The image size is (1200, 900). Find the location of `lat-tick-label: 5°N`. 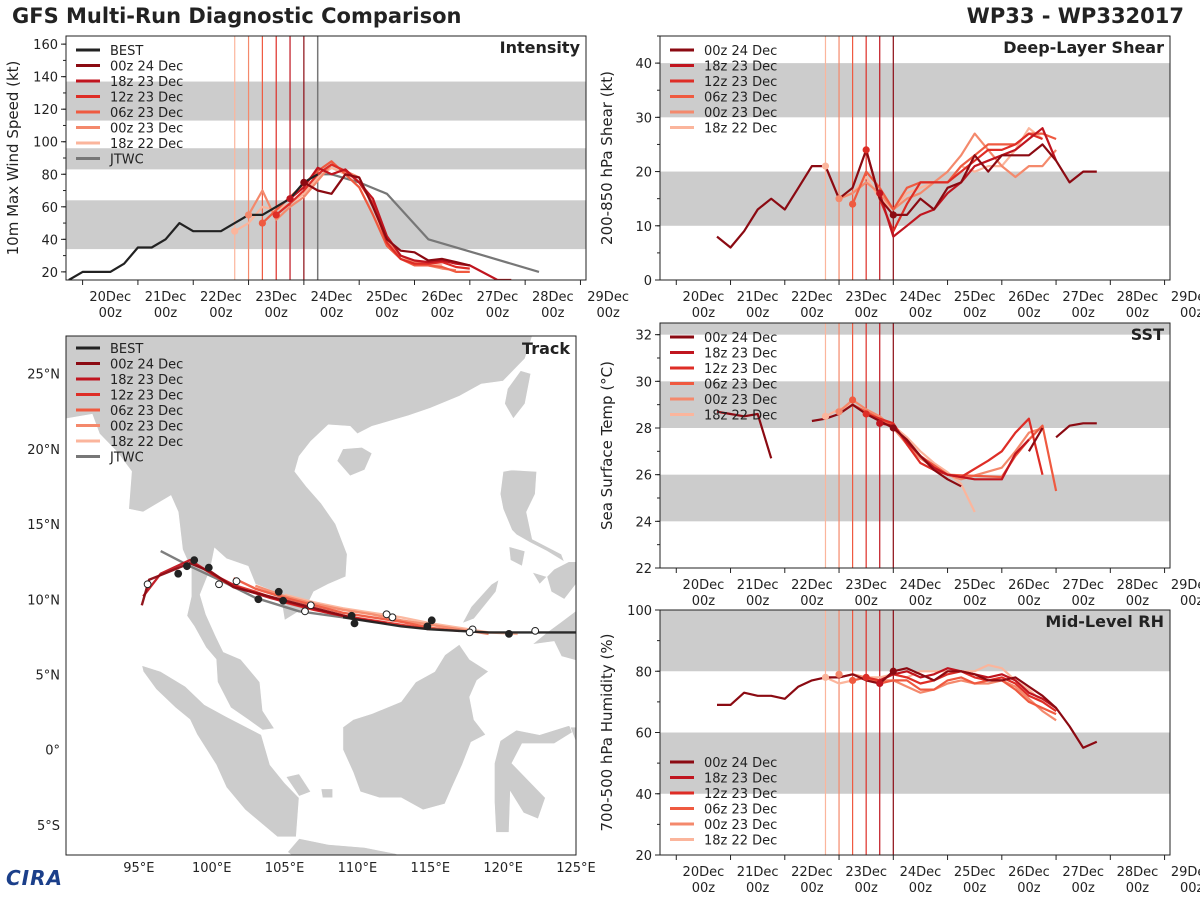

lat-tick-label: 5°N is located at coordinates (48, 675).